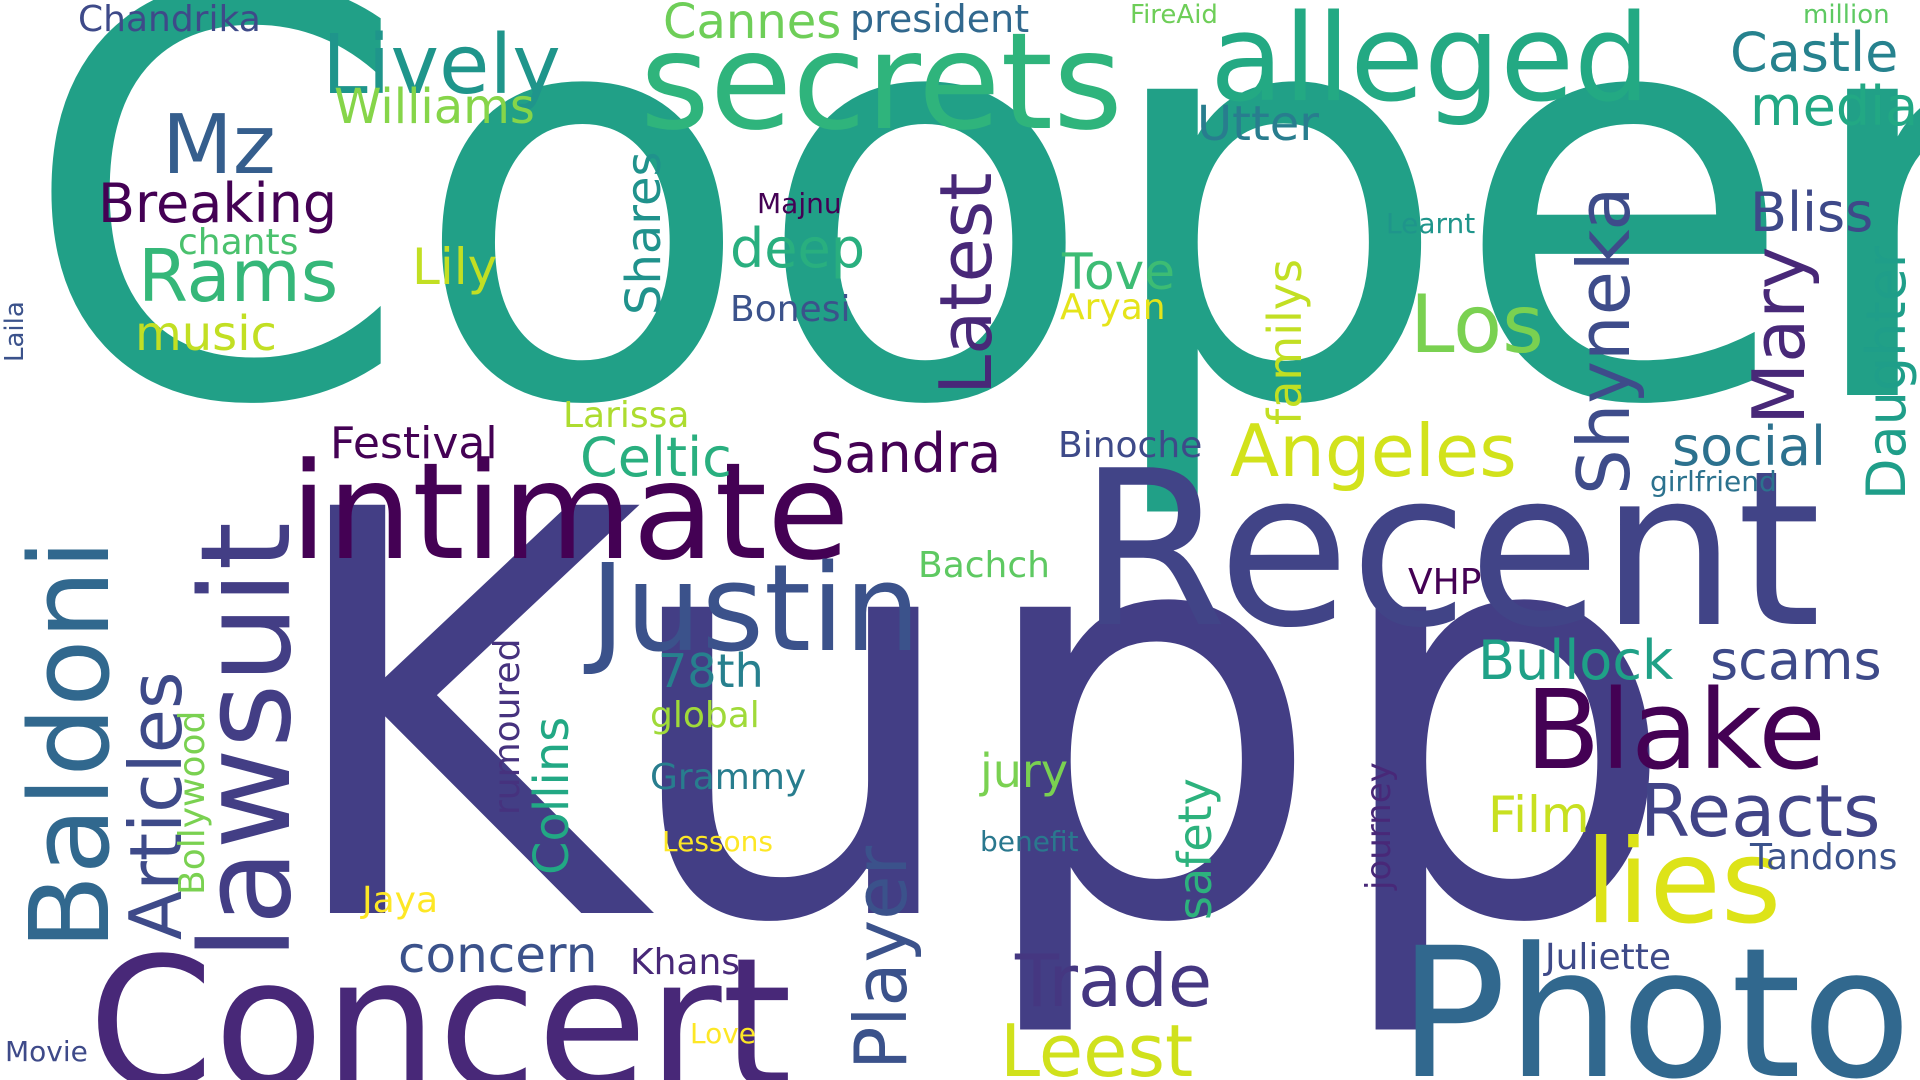  I want to click on word-latest: Latest, so click(966, 283).